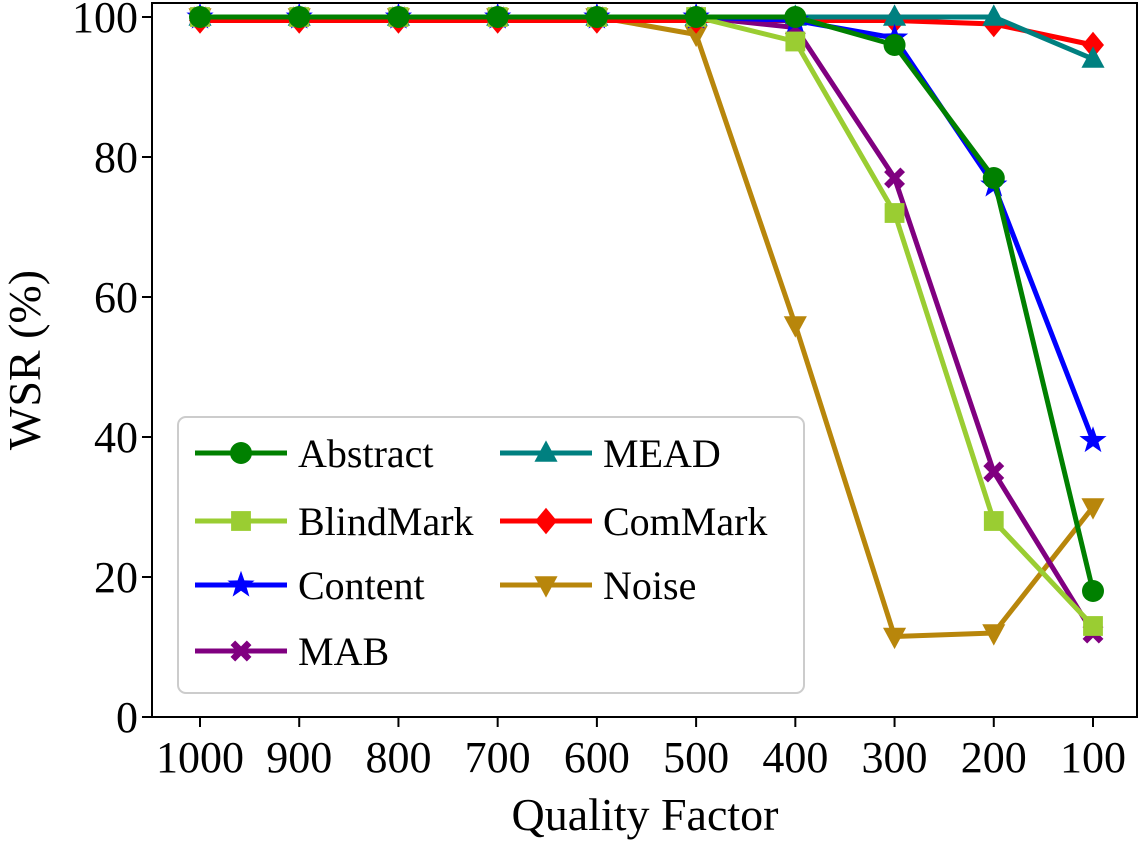 This screenshot has height=842, width=1142. Describe the element at coordinates (546, 521) in the screenshot. I see `legend-marker-commark` at that location.